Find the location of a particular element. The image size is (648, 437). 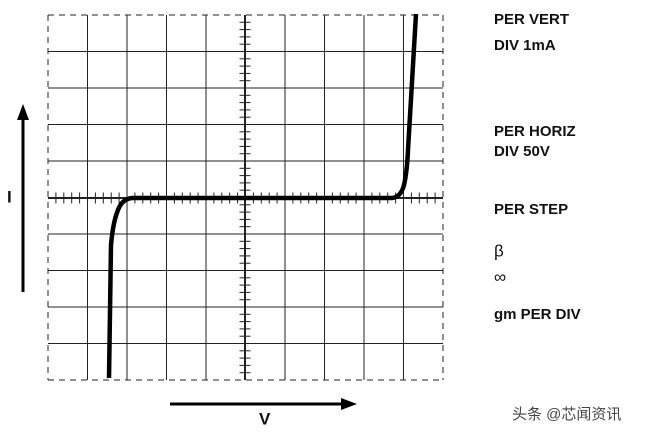

panel-label: PER VERT is located at coordinates (531, 19).